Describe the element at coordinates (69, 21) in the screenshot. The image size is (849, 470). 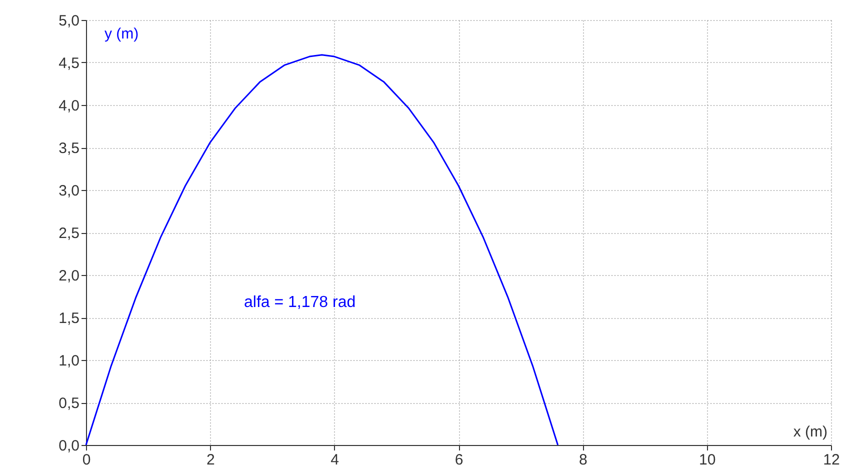
I see `y-tick-label: 5,0` at that location.